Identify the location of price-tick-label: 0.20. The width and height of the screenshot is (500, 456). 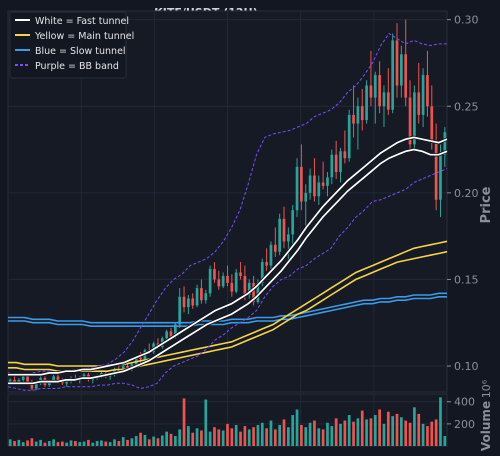
(466, 193).